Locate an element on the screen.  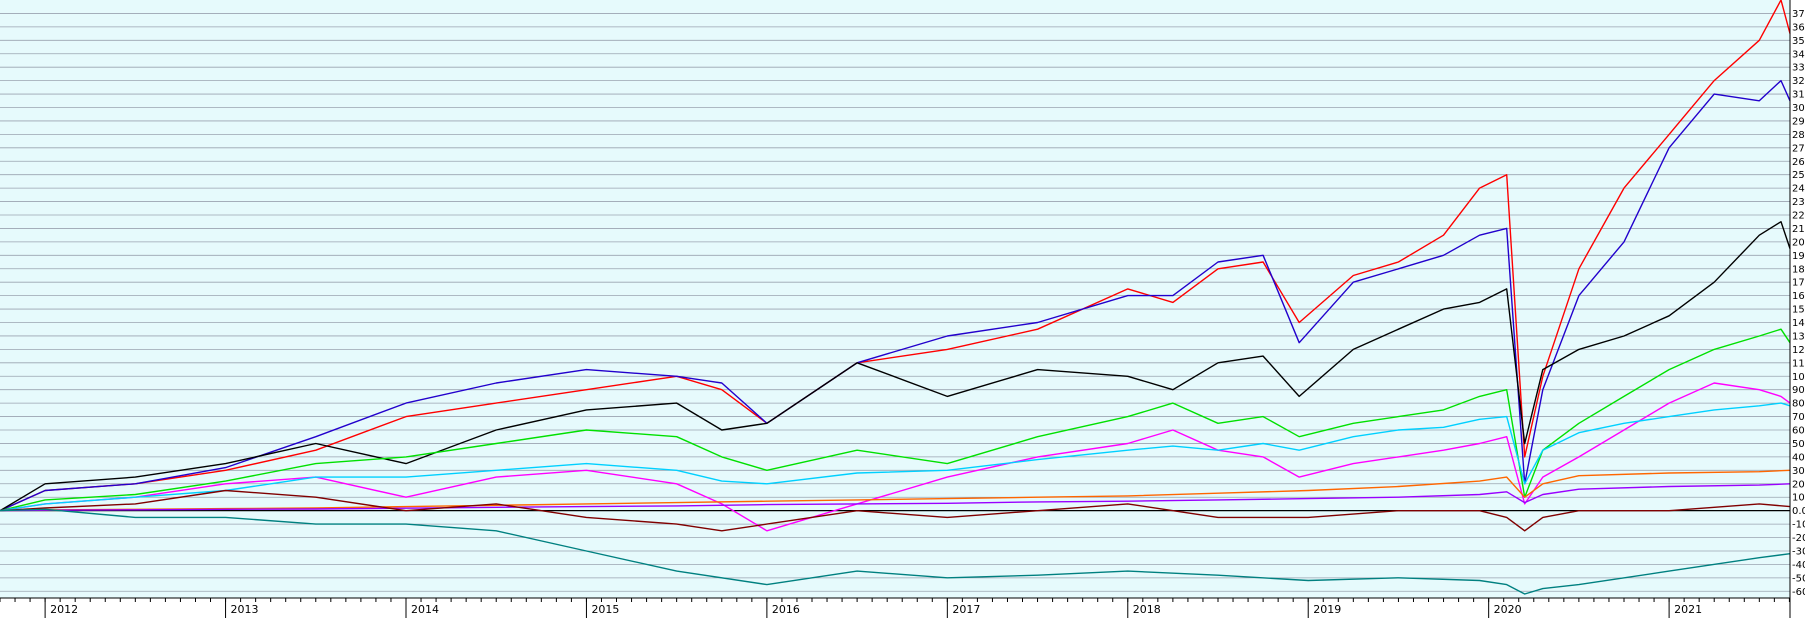
y-tick-label: 340.0% is located at coordinates (1798, 54).